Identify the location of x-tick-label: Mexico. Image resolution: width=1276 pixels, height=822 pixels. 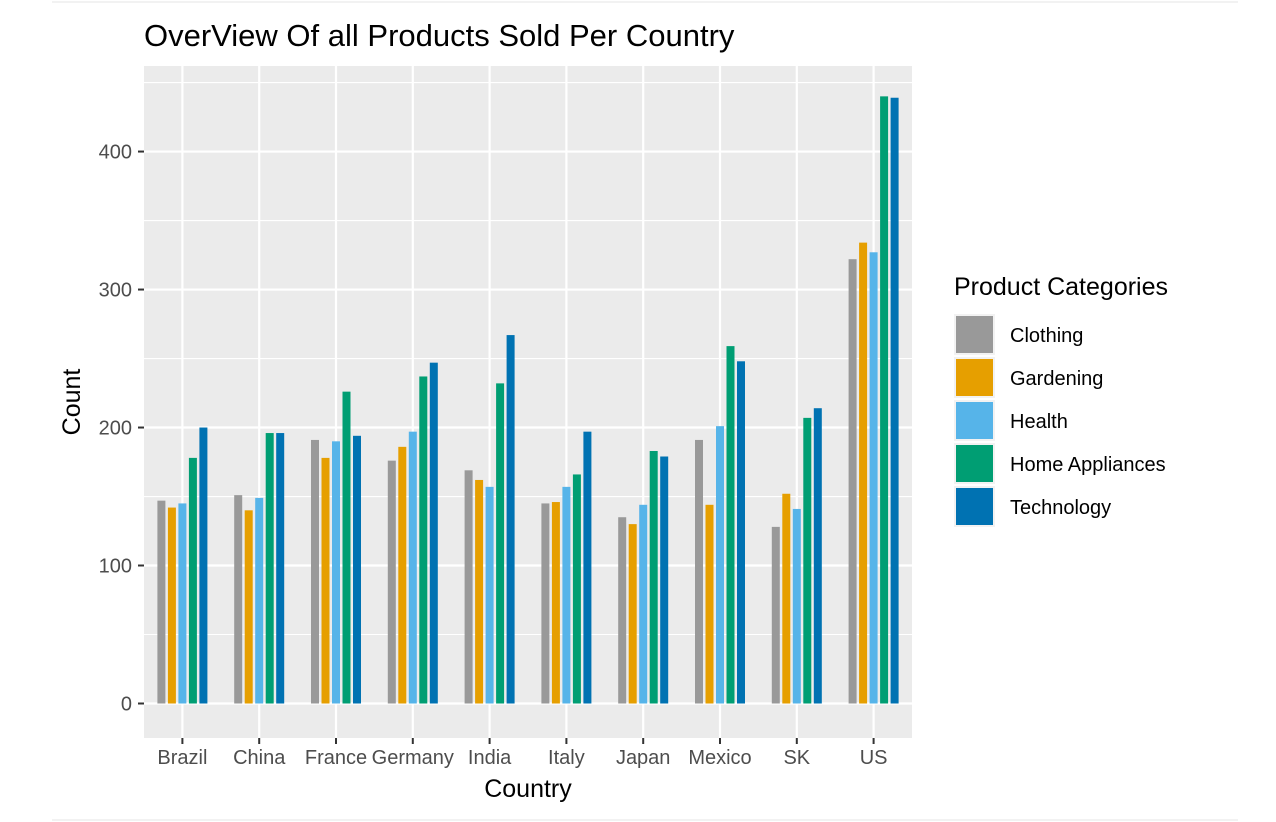
(719, 758).